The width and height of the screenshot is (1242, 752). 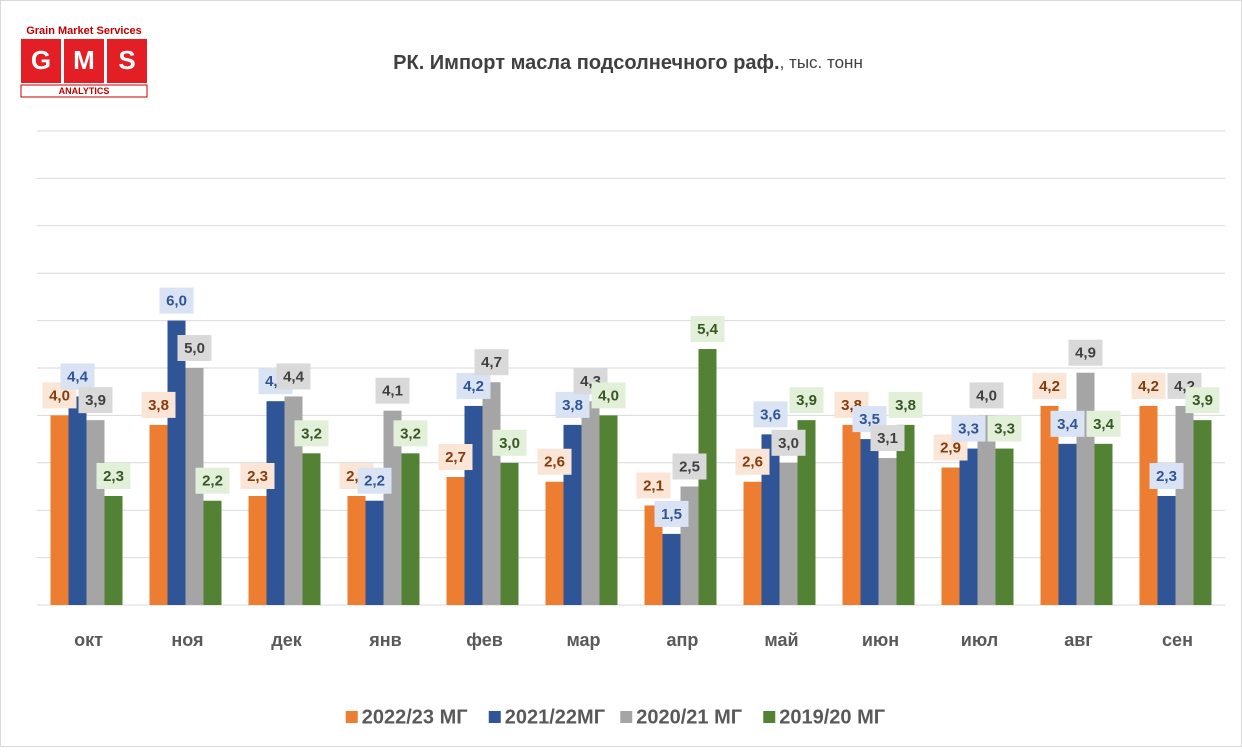 I want to click on data-label-text: 3,6, so click(x=770, y=414).